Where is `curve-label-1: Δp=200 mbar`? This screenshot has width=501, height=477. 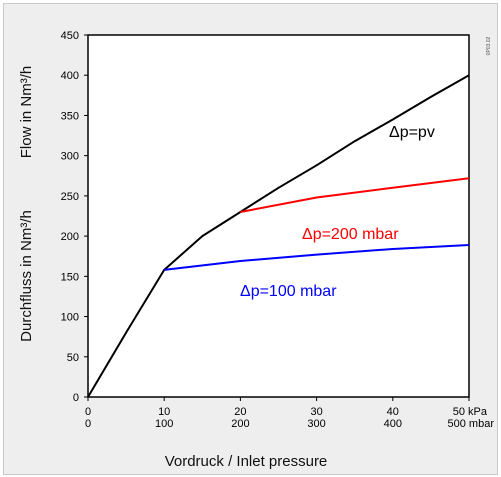 curve-label-1: Δp=200 mbar is located at coordinates (350, 234).